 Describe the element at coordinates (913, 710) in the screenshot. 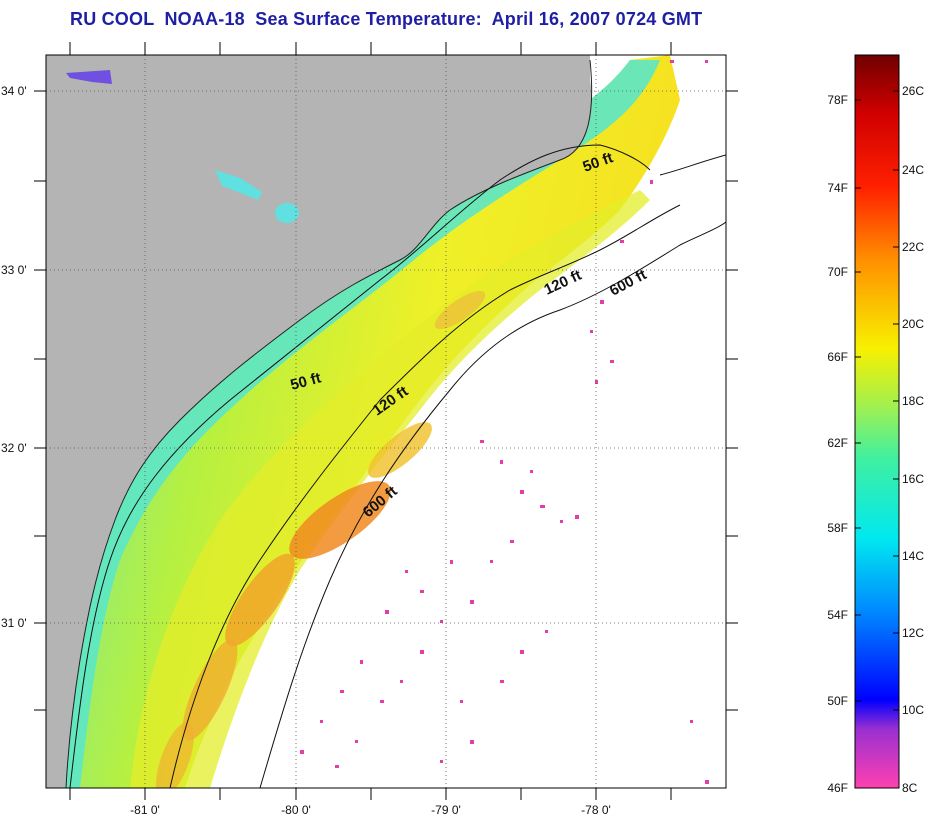

I see `colorbar-c-10: 10C` at that location.